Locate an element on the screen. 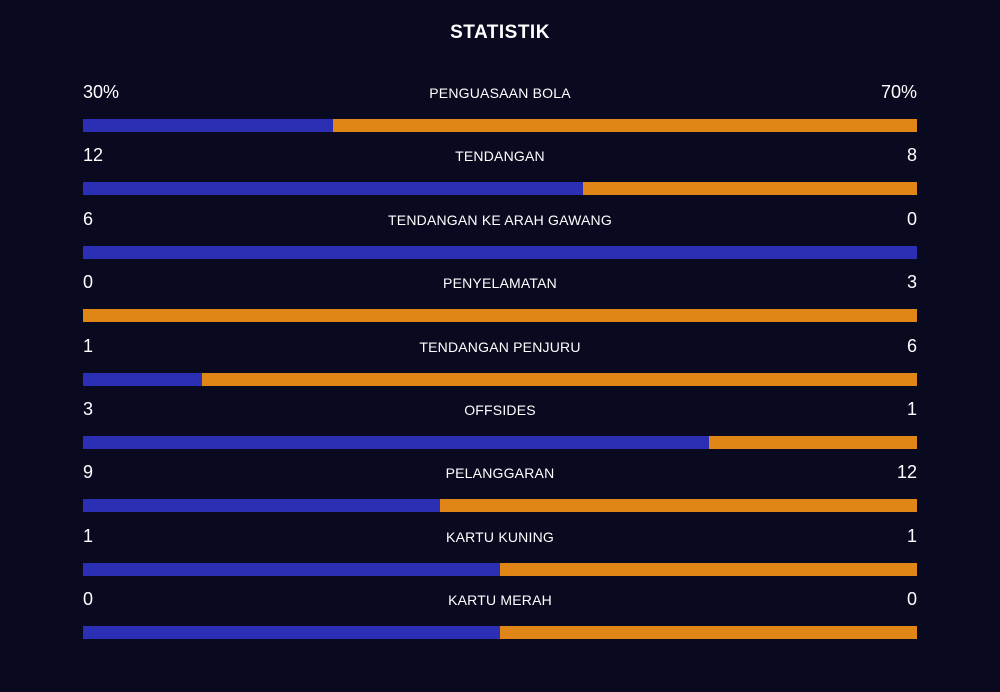  stat-row: 1 TENDANGAN PENJURU 6 is located at coordinates (500, 365).